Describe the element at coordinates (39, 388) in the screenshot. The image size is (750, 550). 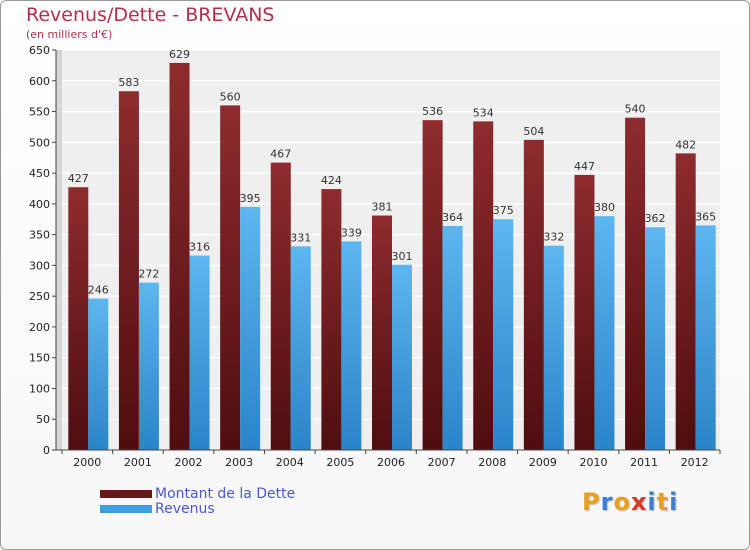
I see `y-tick-label: 100` at that location.